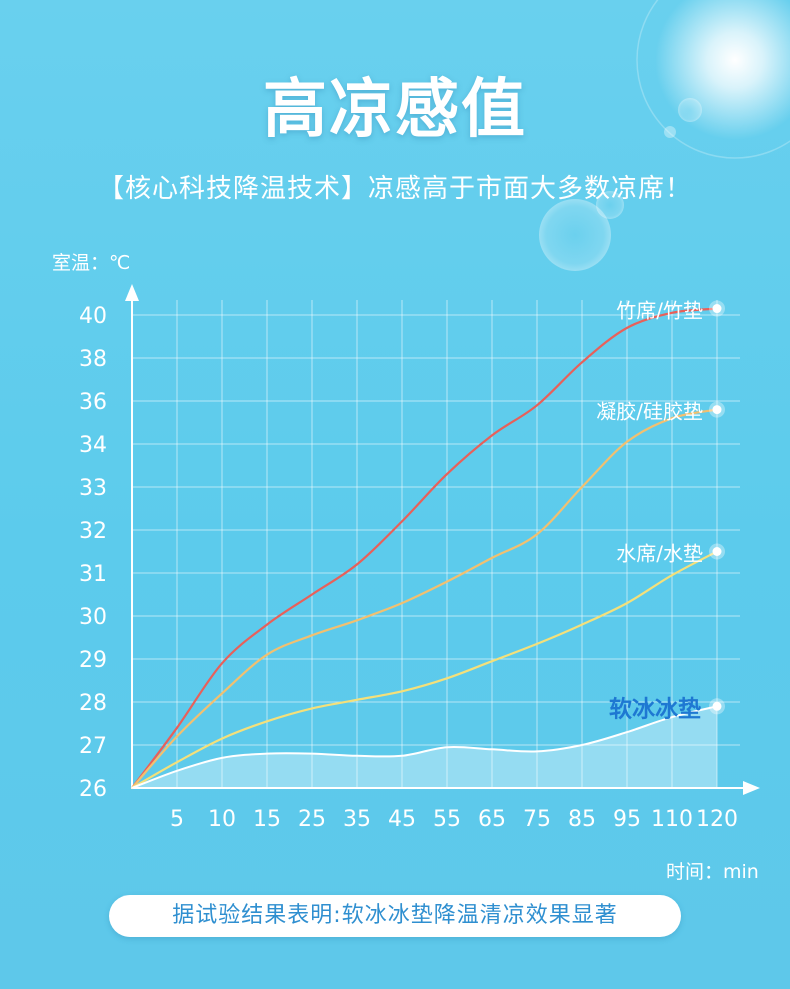 The width and height of the screenshot is (790, 989). What do you see at coordinates (649, 412) in the screenshot?
I see `series-label: 凝胶/硅胶垫` at bounding box center [649, 412].